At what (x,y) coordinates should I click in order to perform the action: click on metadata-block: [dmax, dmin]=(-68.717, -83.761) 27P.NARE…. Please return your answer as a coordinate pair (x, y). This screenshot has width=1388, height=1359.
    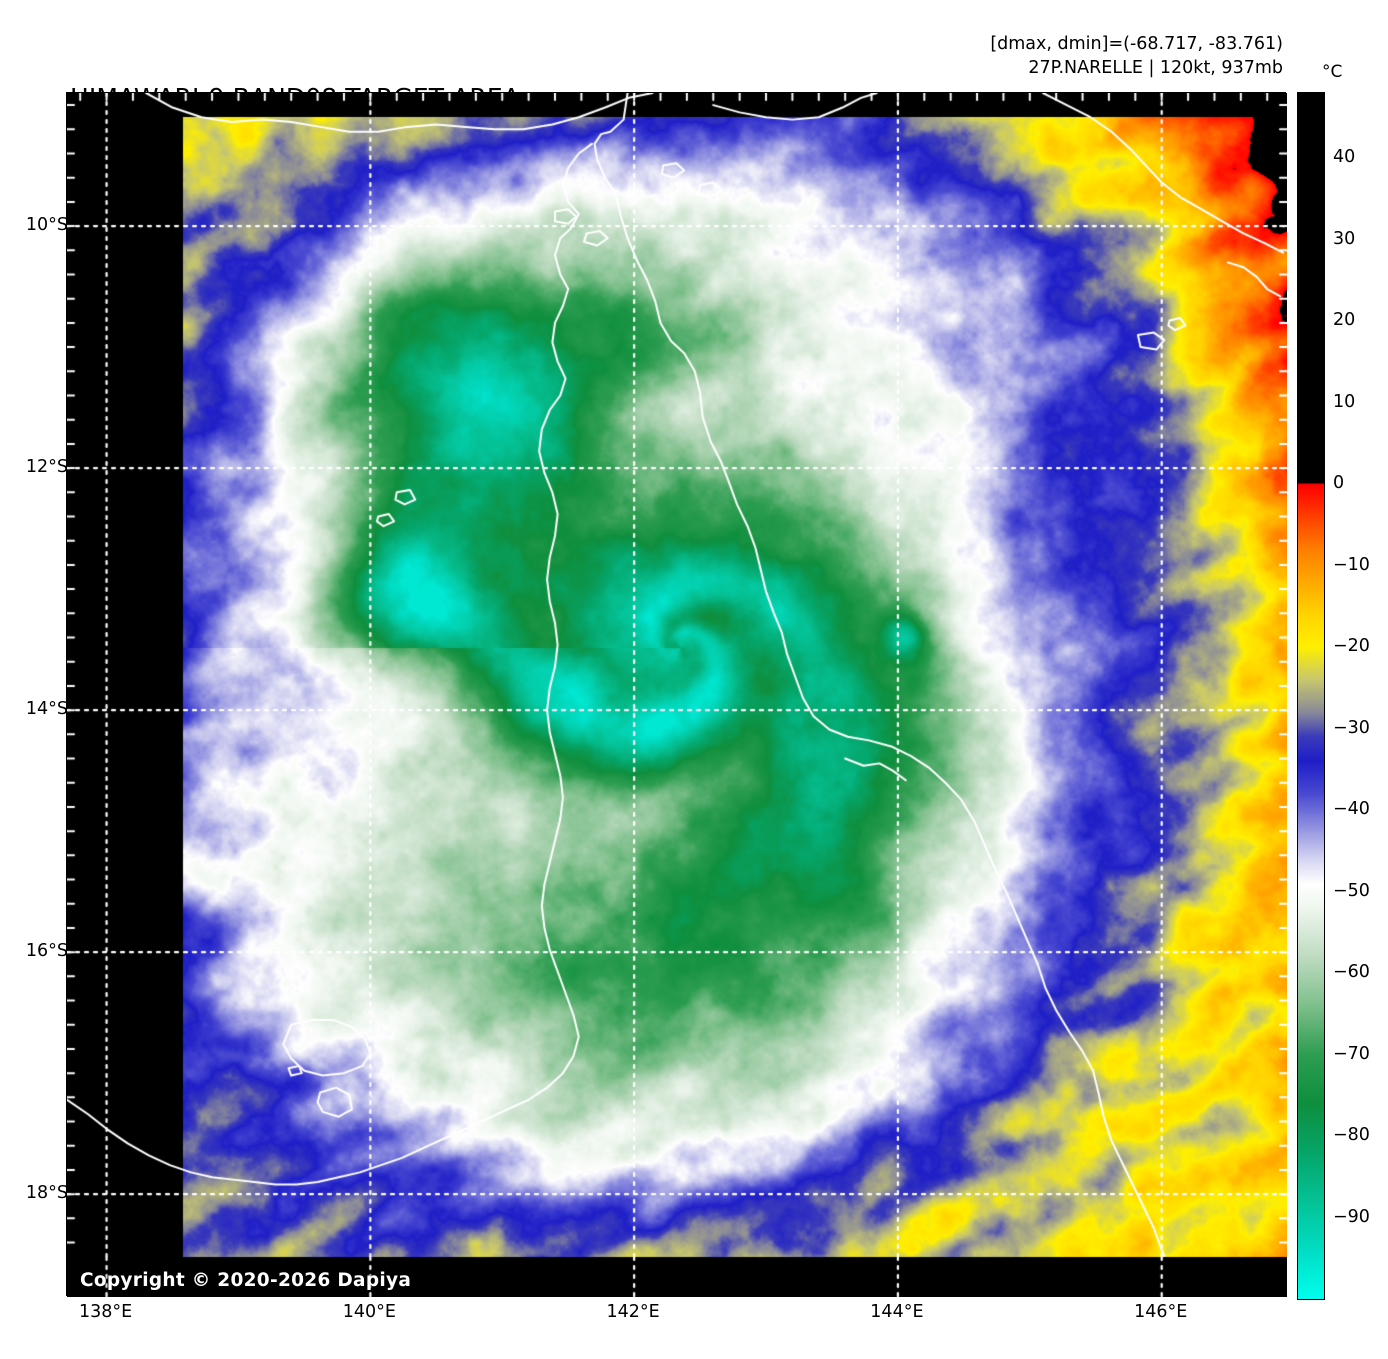
    Looking at the image, I should click on (1136, 56).